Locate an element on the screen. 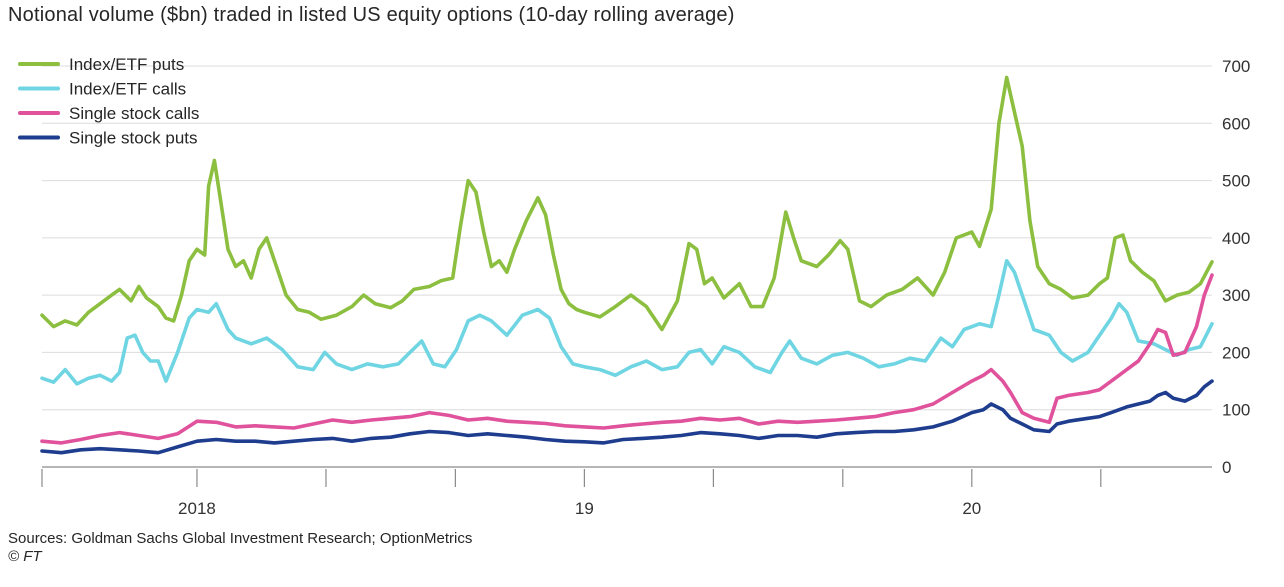 Image resolution: width=1284 pixels, height=587 pixels. y-tick-label: 100 is located at coordinates (1236, 410).